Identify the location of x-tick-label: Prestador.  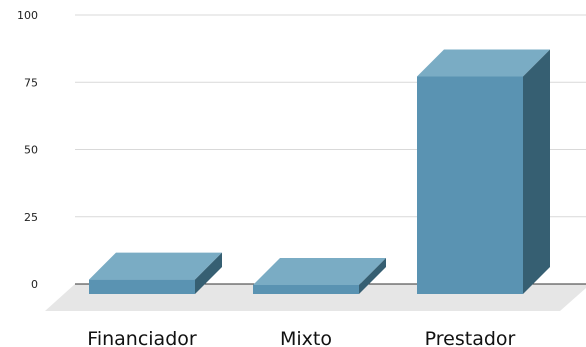
(470, 337).